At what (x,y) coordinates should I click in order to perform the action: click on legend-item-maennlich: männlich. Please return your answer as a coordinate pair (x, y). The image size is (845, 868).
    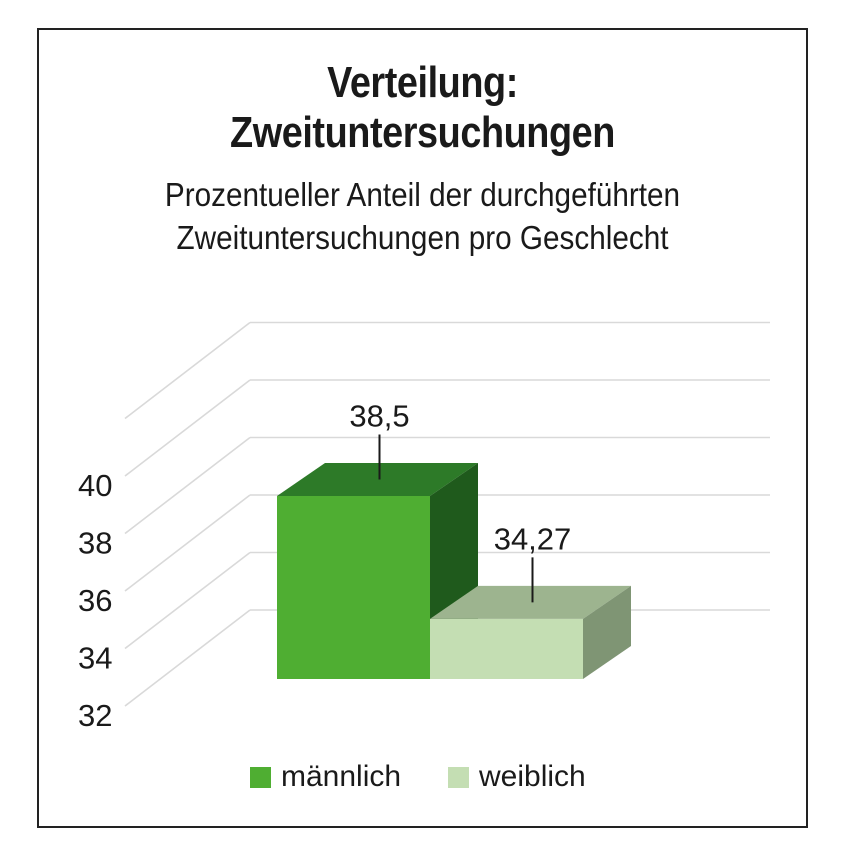
    Looking at the image, I should click on (325, 777).